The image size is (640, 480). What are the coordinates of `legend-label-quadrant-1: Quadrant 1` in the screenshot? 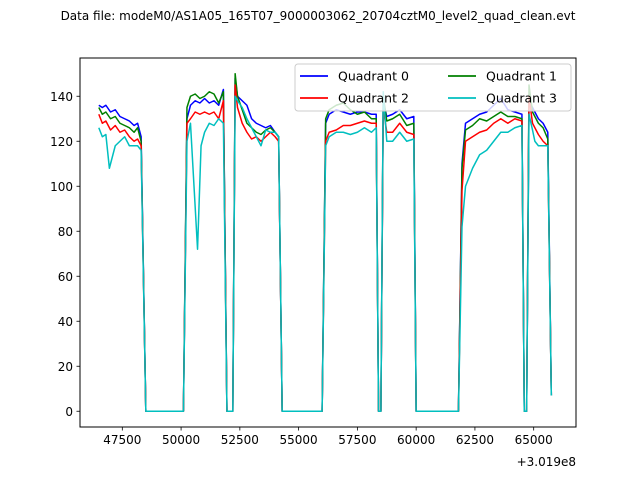 It's located at (521, 76).